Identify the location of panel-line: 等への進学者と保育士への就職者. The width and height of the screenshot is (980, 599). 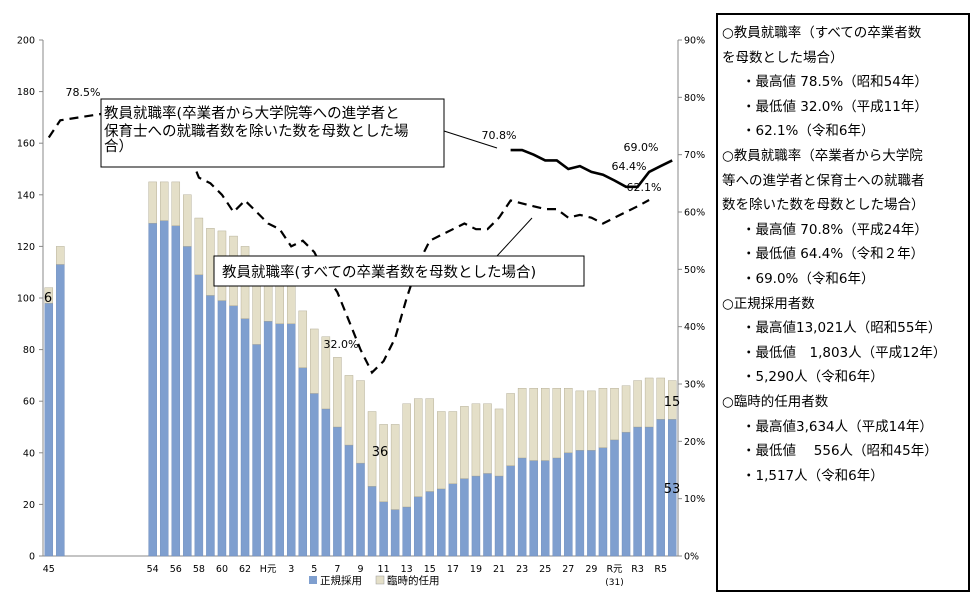
(823, 180).